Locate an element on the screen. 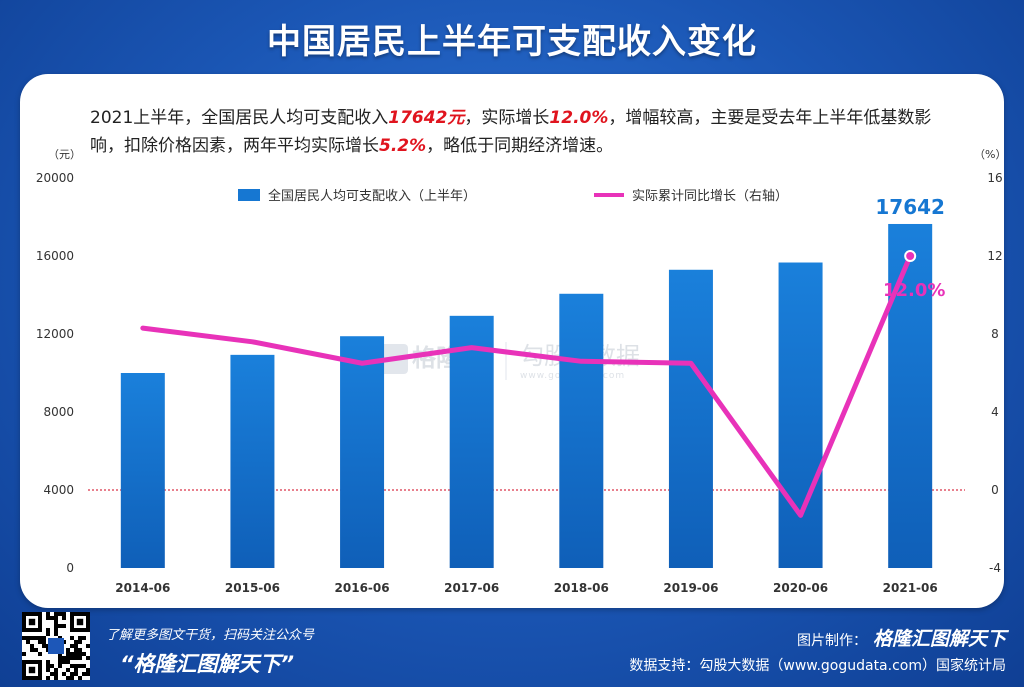 The image size is (1024, 687). y-right-tick-label: 4 is located at coordinates (995, 412).